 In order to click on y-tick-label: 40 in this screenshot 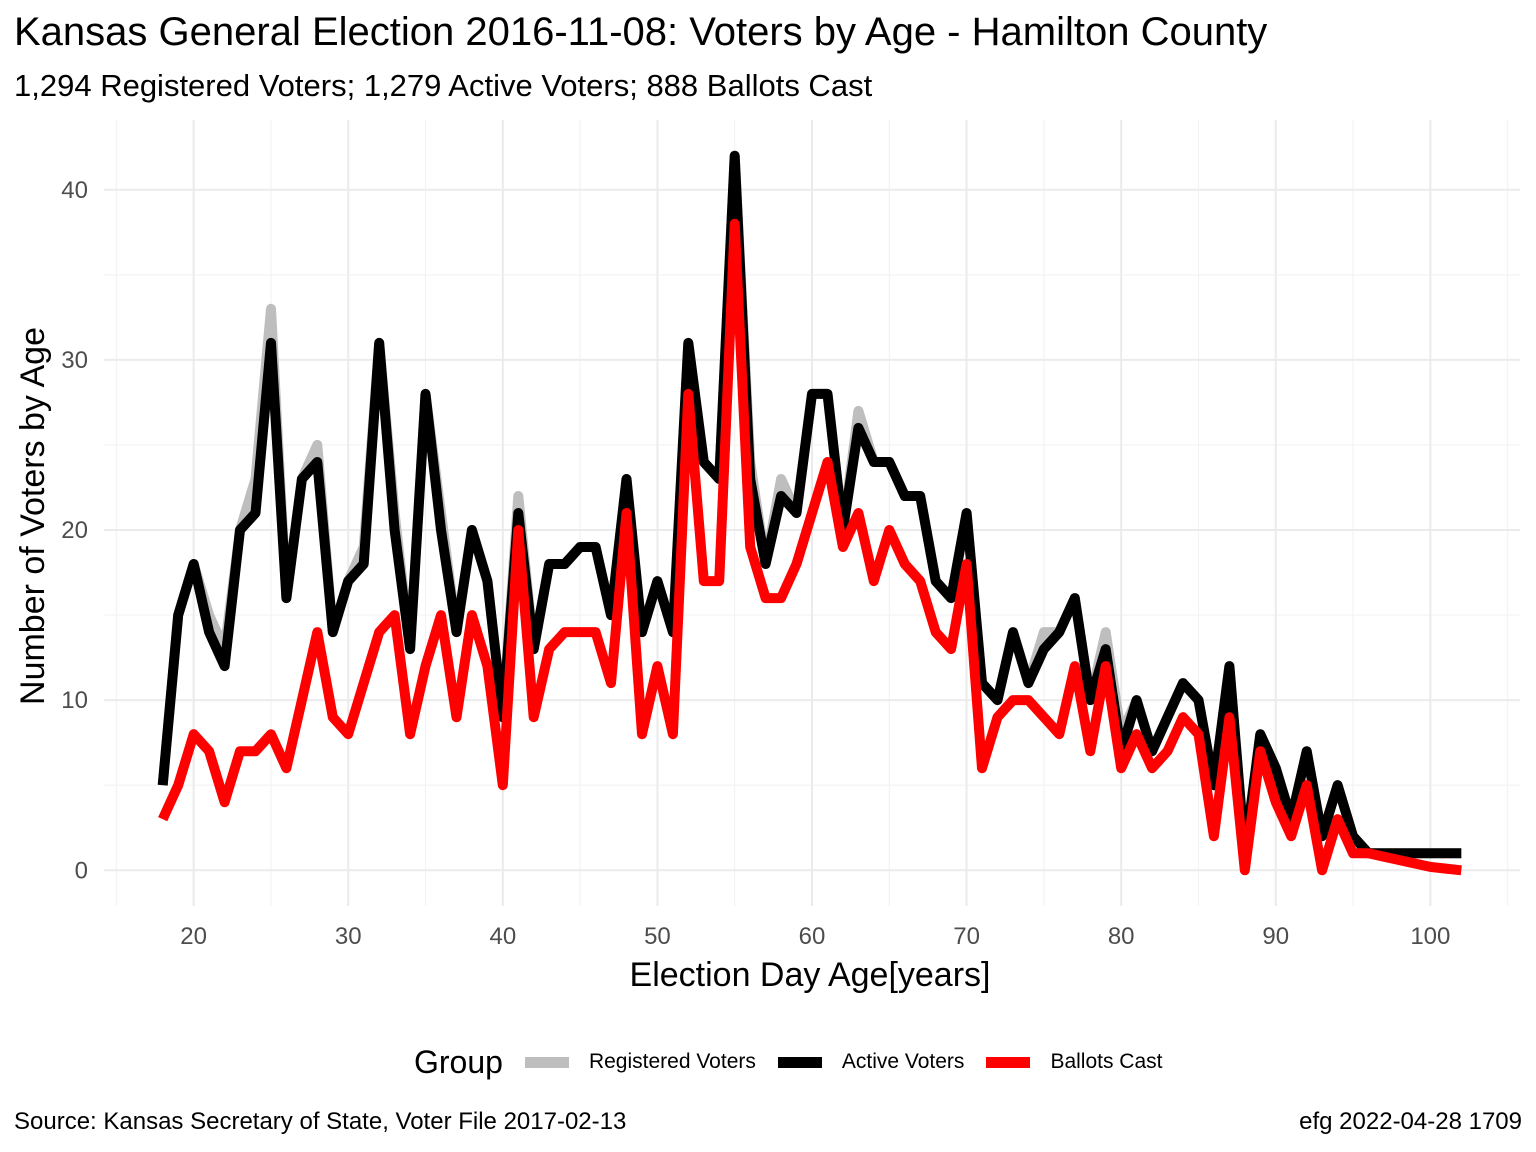, I will do `click(74, 190)`.